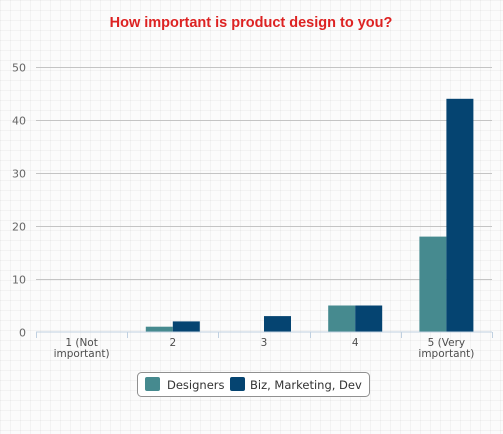  I want to click on y-tick-label: 30, so click(19, 174).